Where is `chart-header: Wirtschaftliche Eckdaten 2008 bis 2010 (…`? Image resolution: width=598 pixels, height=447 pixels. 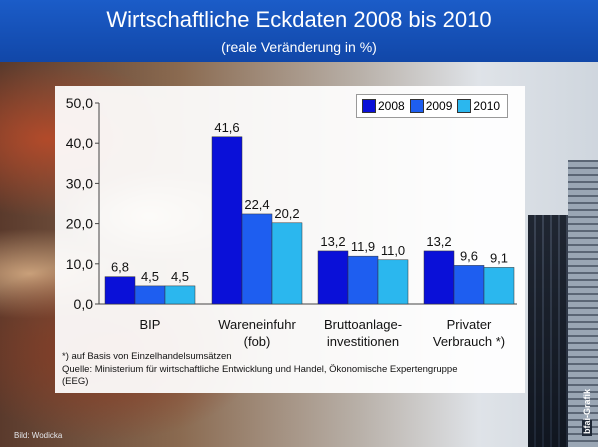
chart-header: Wirtschaftliche Eckdaten 2008 bis 2010 (… is located at coordinates (299, 31).